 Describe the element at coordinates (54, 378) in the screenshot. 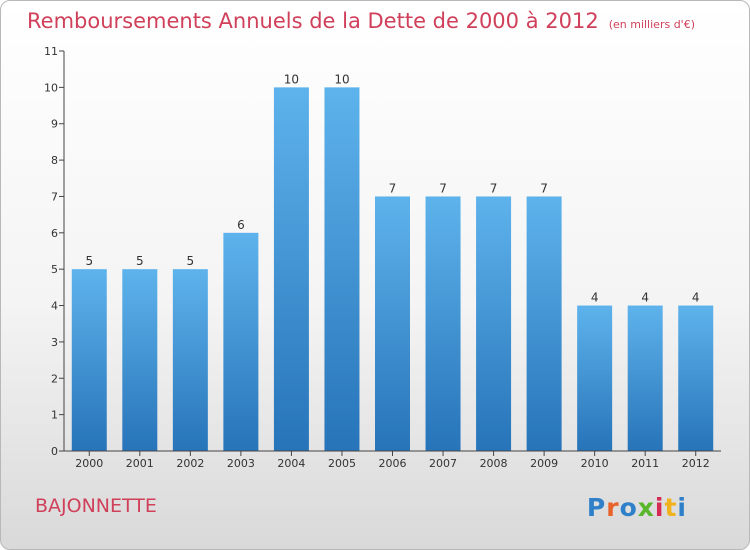

I see `y-tick-label: 2` at that location.